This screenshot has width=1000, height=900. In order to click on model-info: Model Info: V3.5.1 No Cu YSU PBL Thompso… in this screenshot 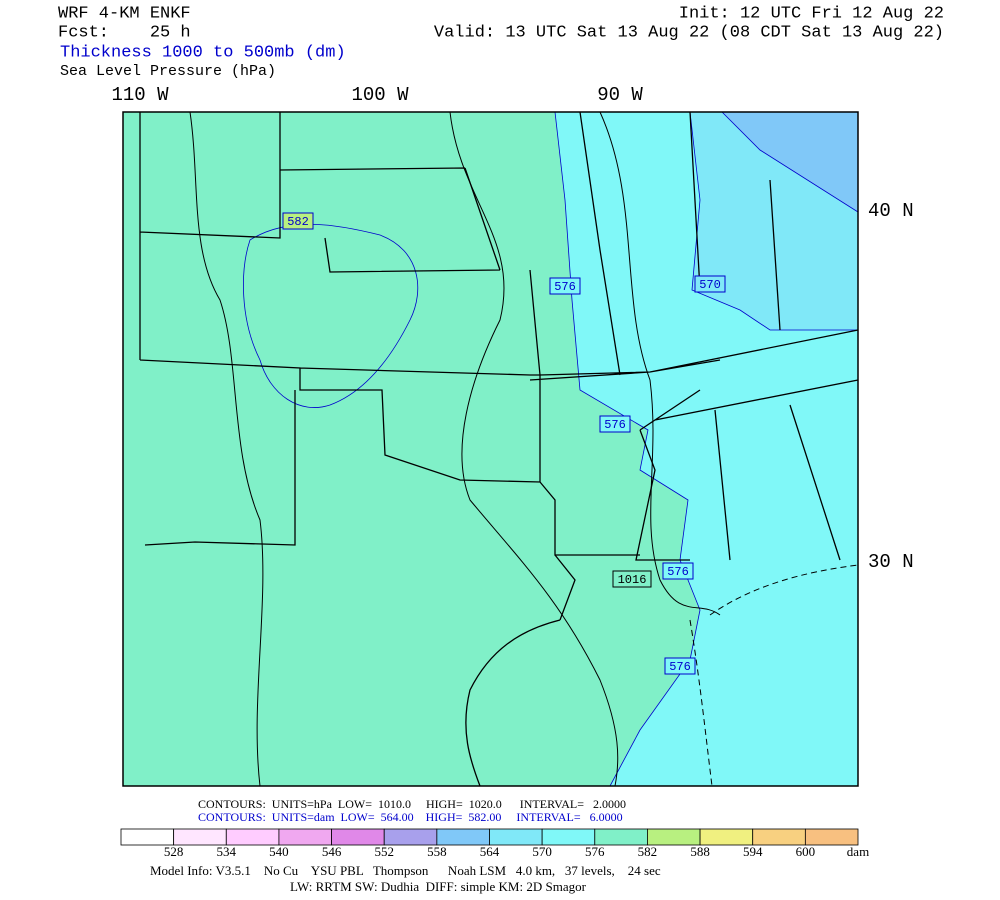, I will do `click(405, 870)`.